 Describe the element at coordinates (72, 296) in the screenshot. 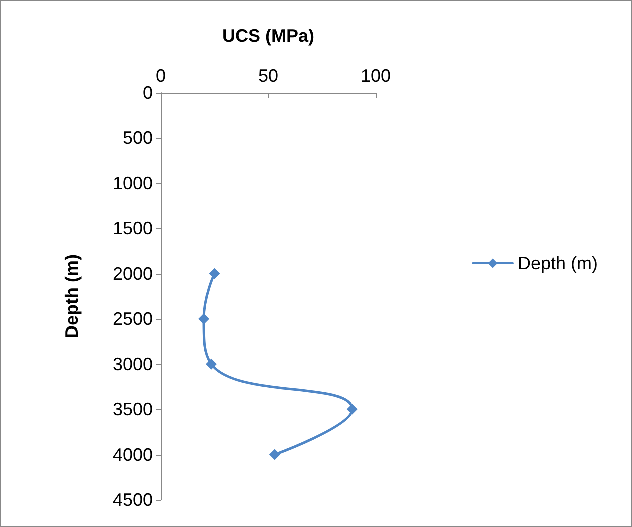

I see `y-axis-title: Depth (m)` at that location.